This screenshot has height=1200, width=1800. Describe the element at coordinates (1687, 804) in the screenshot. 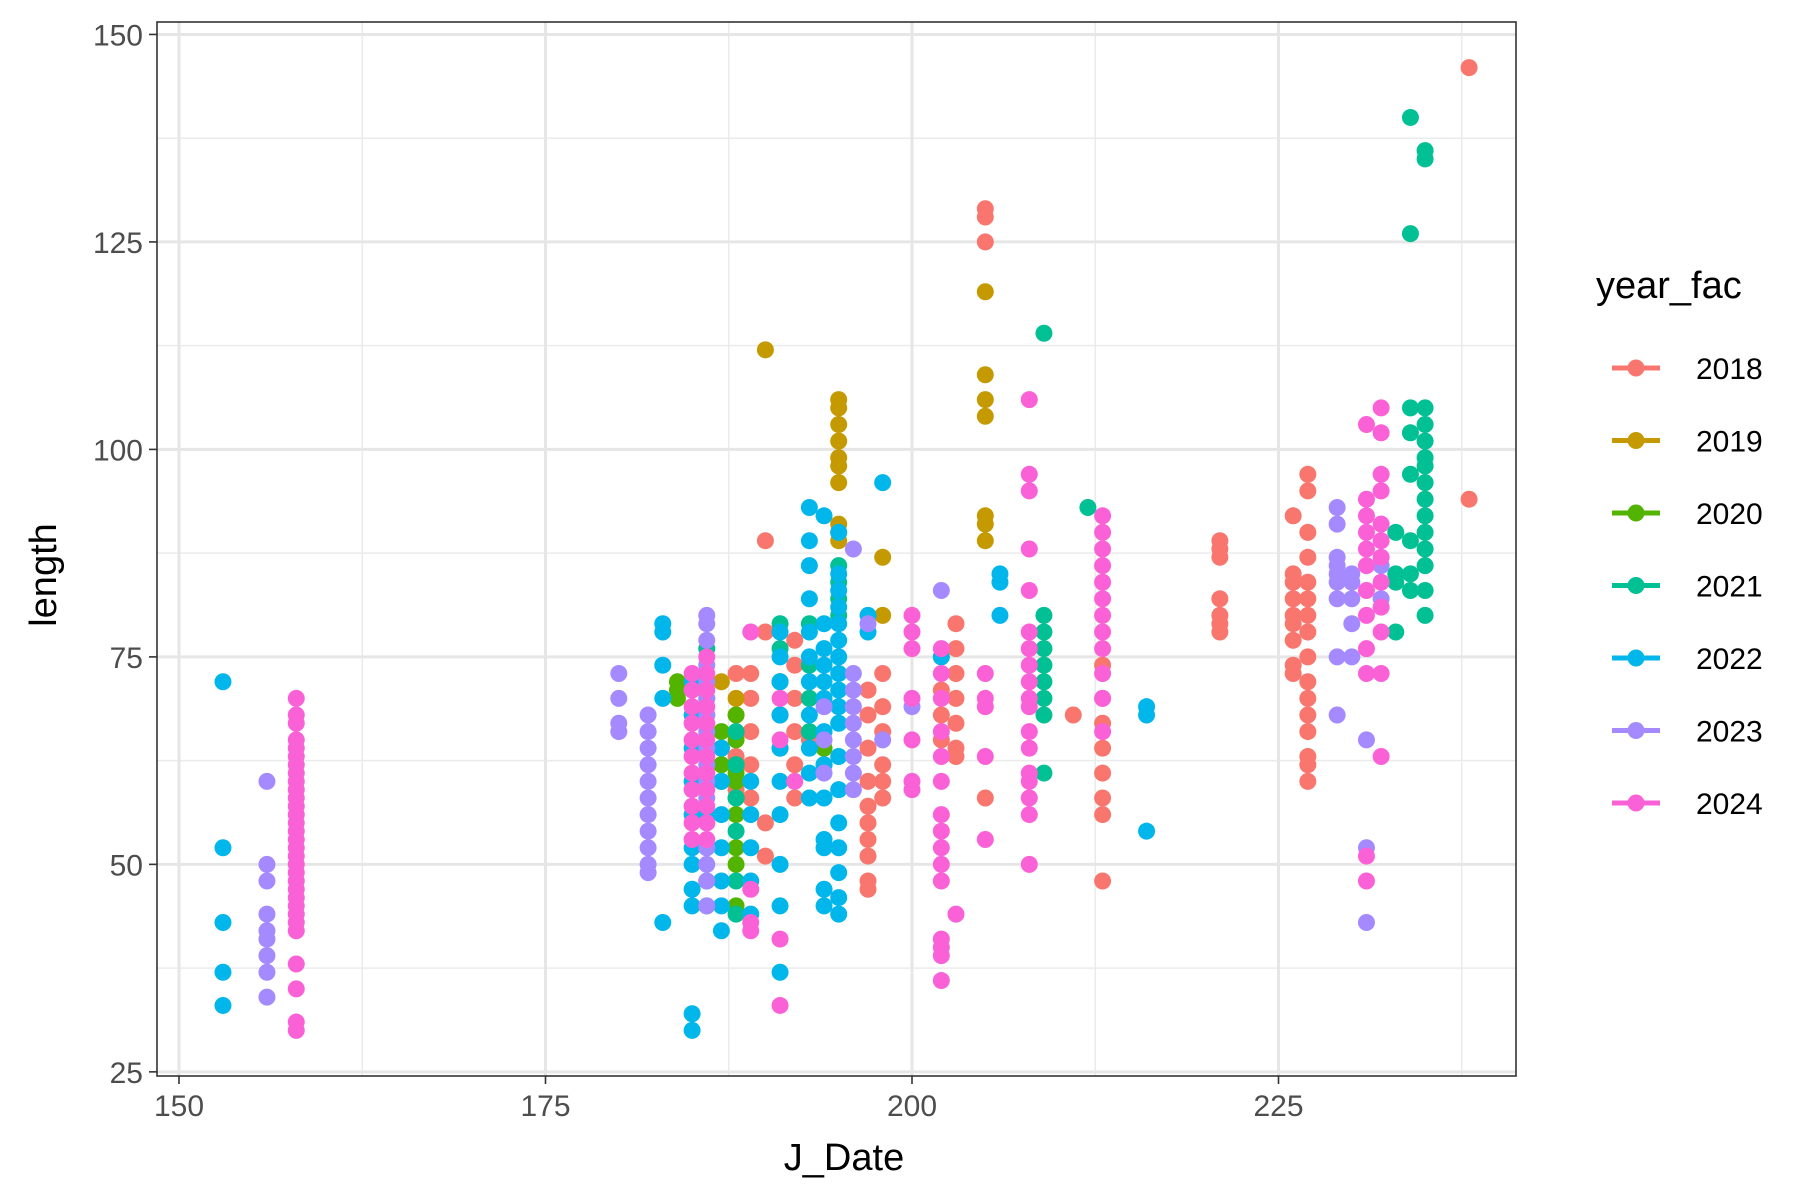

I see `legend-item-2024: 2024` at that location.